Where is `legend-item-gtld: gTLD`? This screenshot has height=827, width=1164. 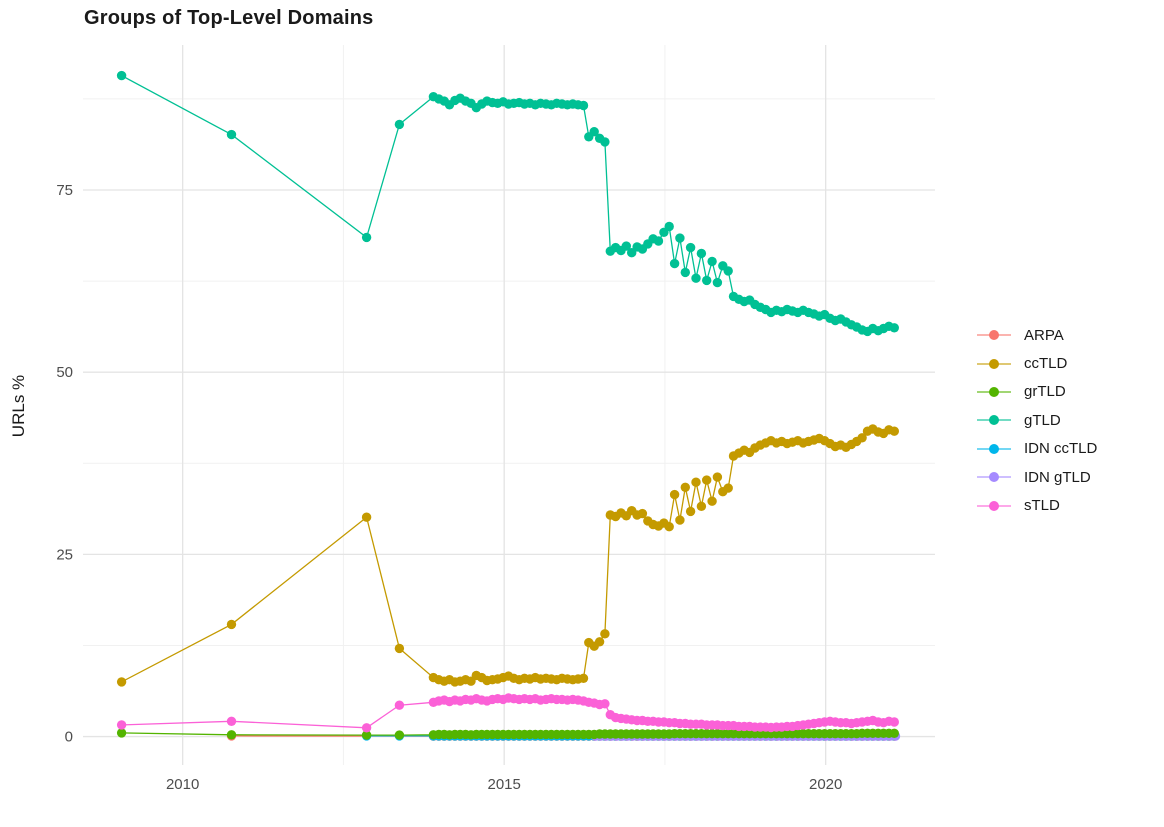
legend-item-gtld: gTLD is located at coordinates (1037, 420).